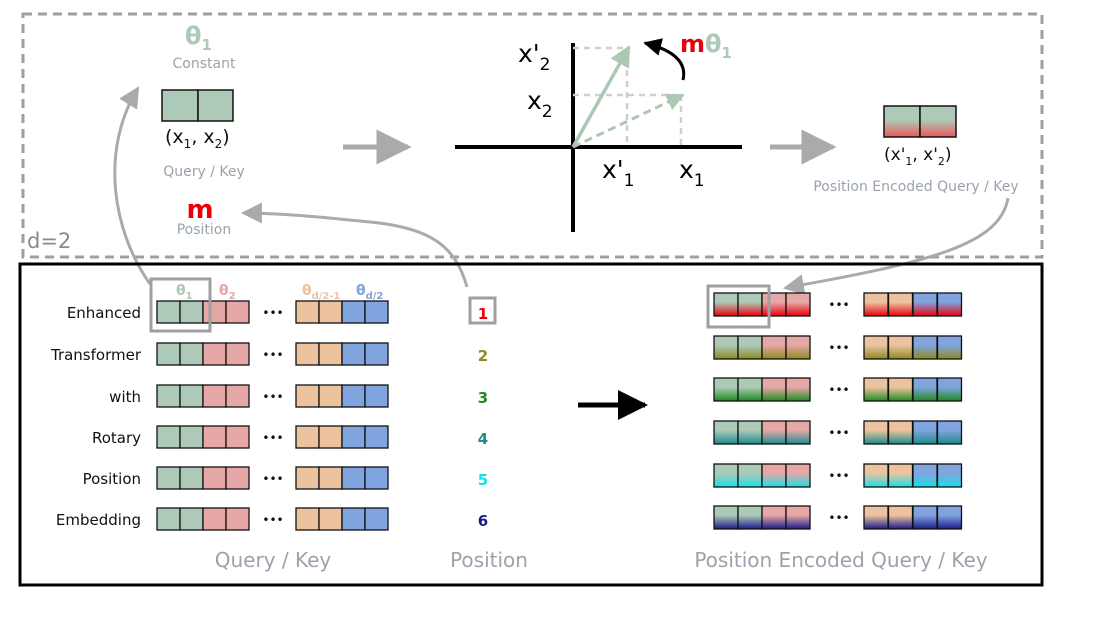 Image resolution: width=1094 pixels, height=620 pixels. Describe the element at coordinates (915, 187) in the screenshot. I see `top-encoded-label: Position Encoded Query / Key` at that location.